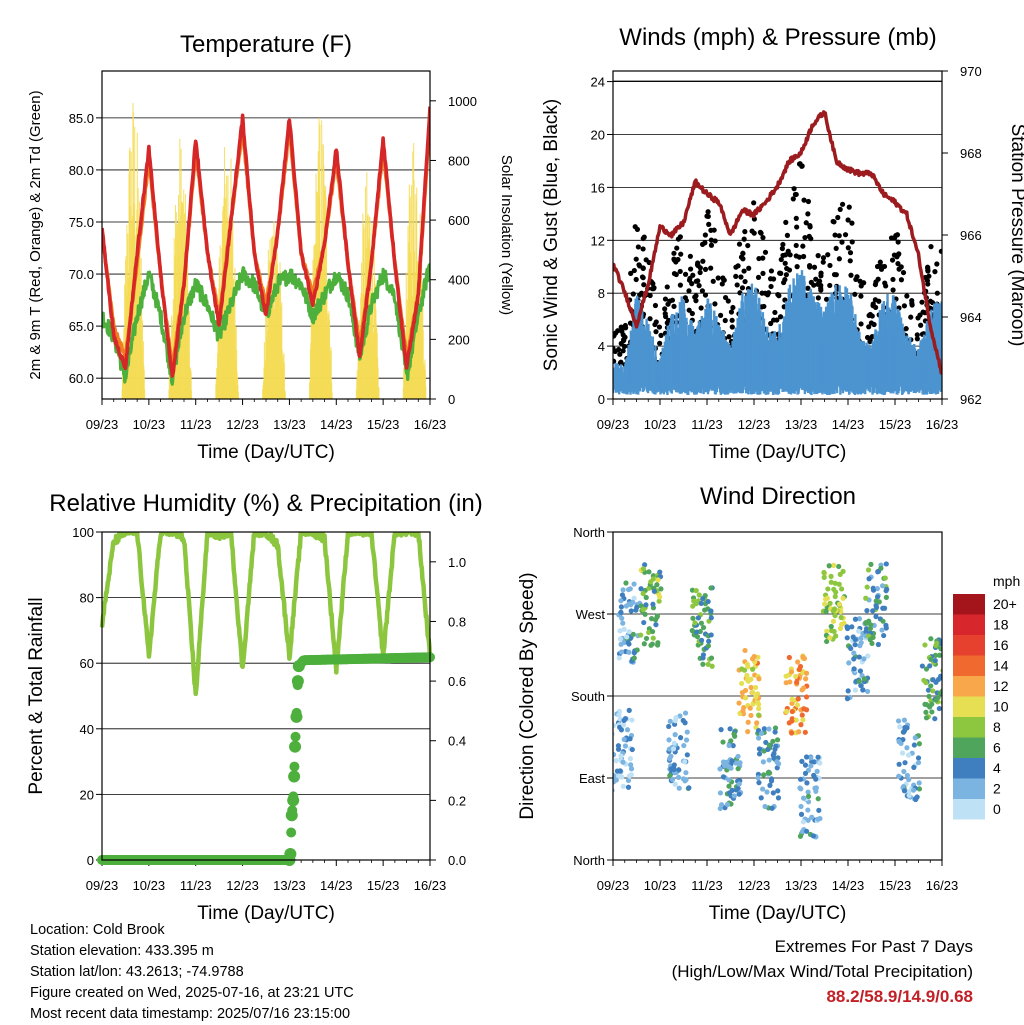 This screenshot has height=1025, width=1024. What do you see at coordinates (81, 118) in the screenshot?
I see `y-tick-label: 85.0` at bounding box center [81, 118].